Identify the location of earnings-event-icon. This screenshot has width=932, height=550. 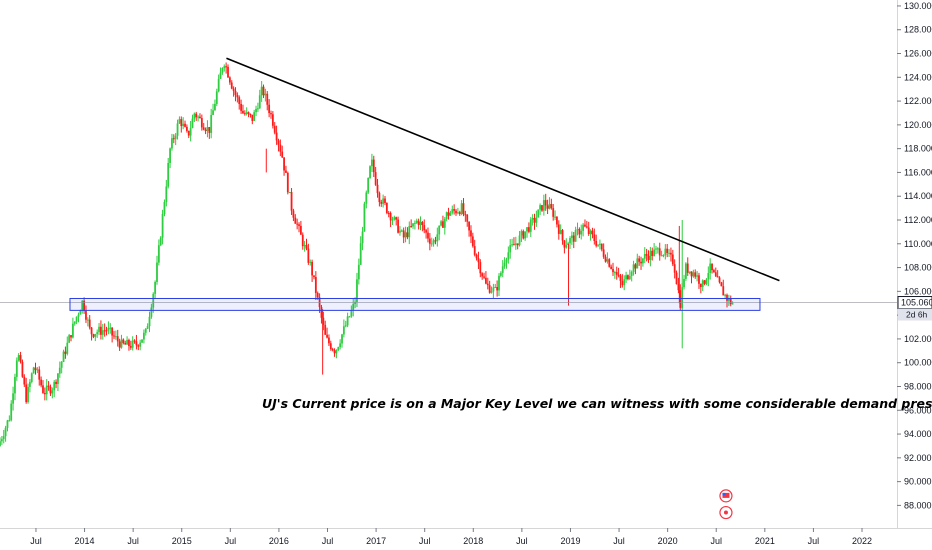
(726, 512).